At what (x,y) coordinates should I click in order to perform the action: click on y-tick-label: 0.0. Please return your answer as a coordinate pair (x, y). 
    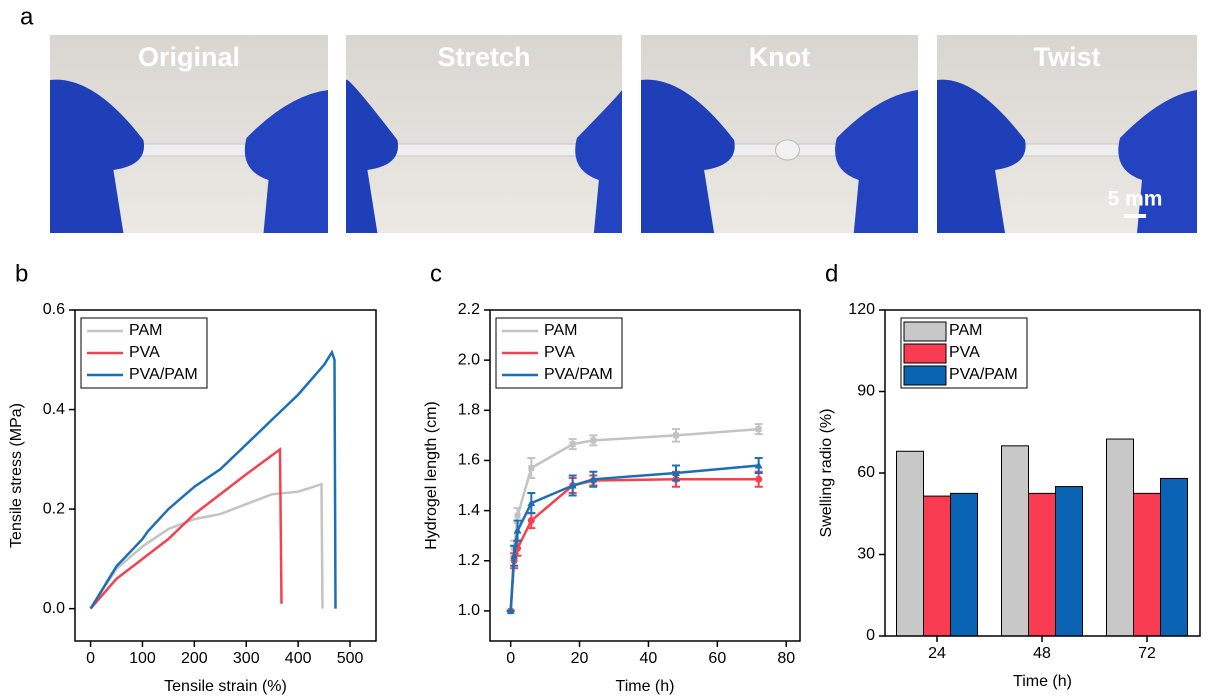
    Looking at the image, I should click on (54, 608).